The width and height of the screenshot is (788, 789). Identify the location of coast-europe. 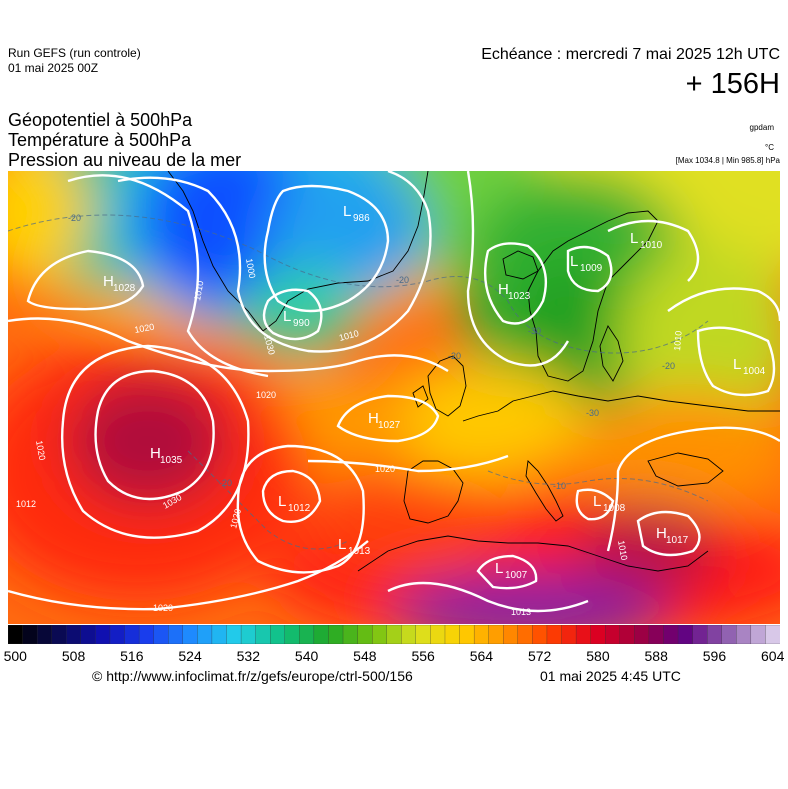
(621, 406).